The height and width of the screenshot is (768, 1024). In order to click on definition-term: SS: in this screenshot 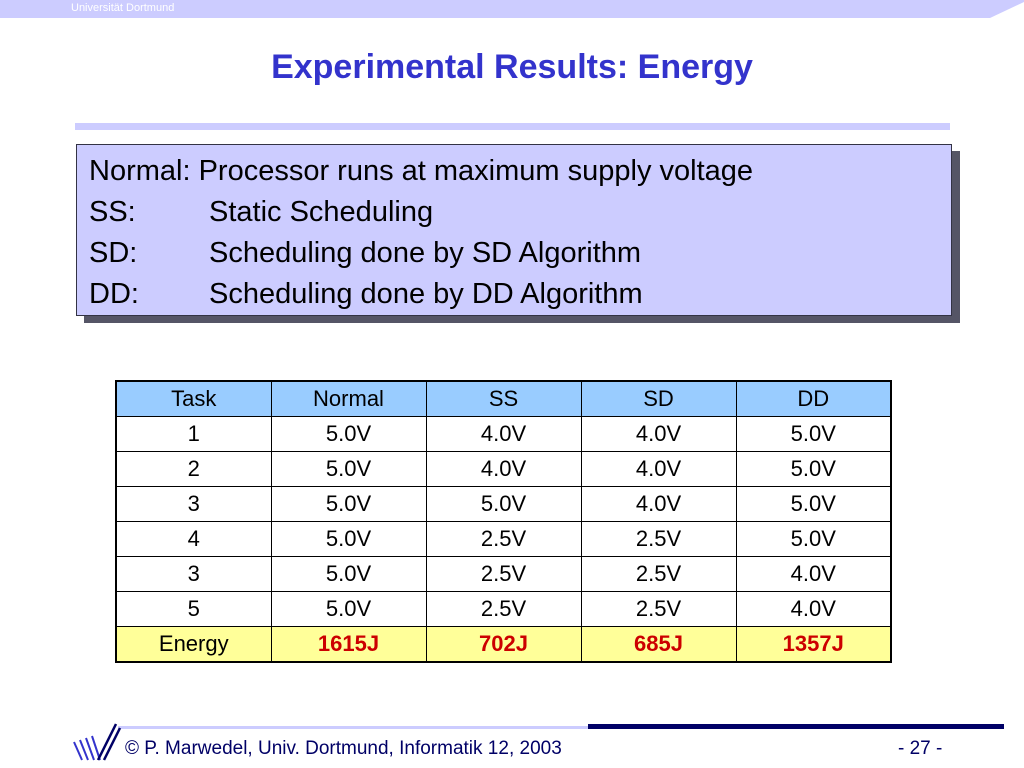, I will do `click(112, 212)`.